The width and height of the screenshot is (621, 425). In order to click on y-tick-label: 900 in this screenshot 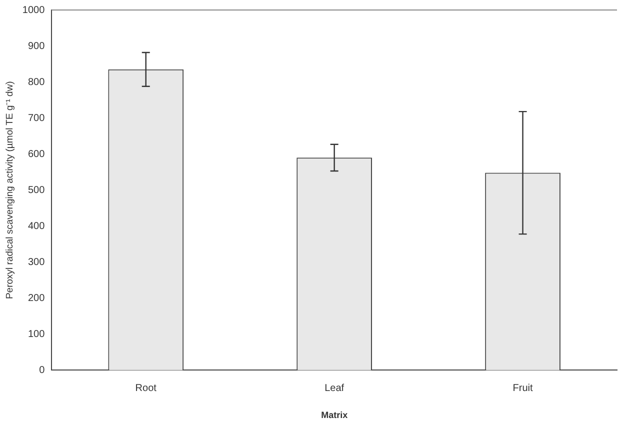, I will do `click(37, 46)`.